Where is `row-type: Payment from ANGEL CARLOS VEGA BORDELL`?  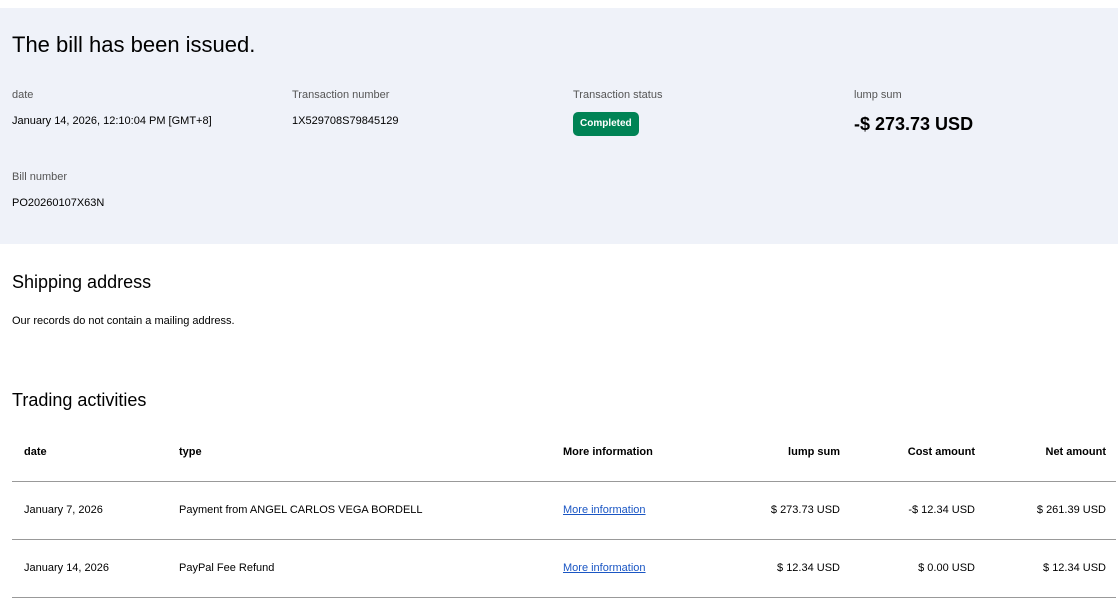 row-type: Payment from ANGEL CARLOS VEGA BORDELL is located at coordinates (371, 510).